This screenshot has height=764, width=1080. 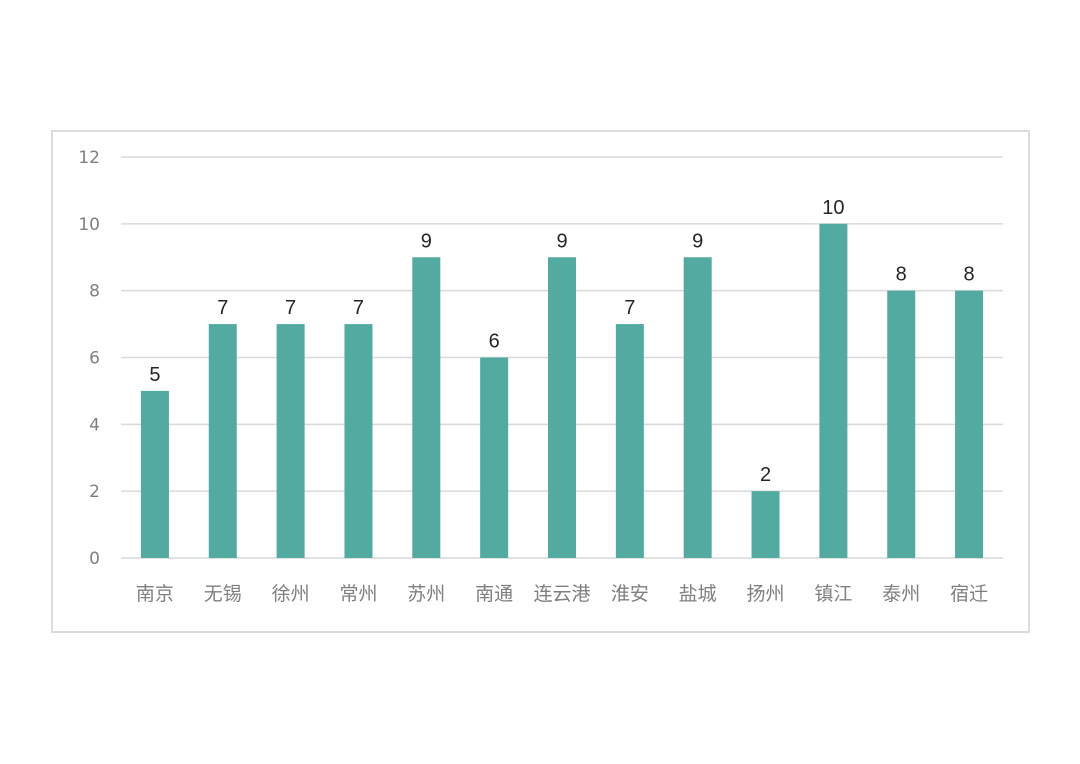 I want to click on y-tick-label: 4, so click(x=94, y=425).